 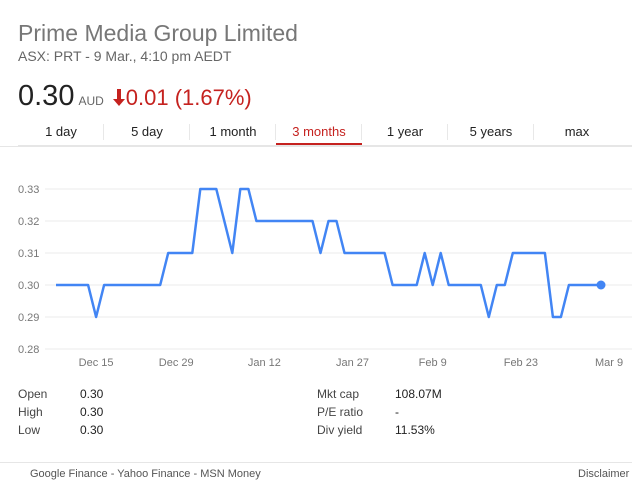 I want to click on tab-5-years: 5 years, so click(x=491, y=132).